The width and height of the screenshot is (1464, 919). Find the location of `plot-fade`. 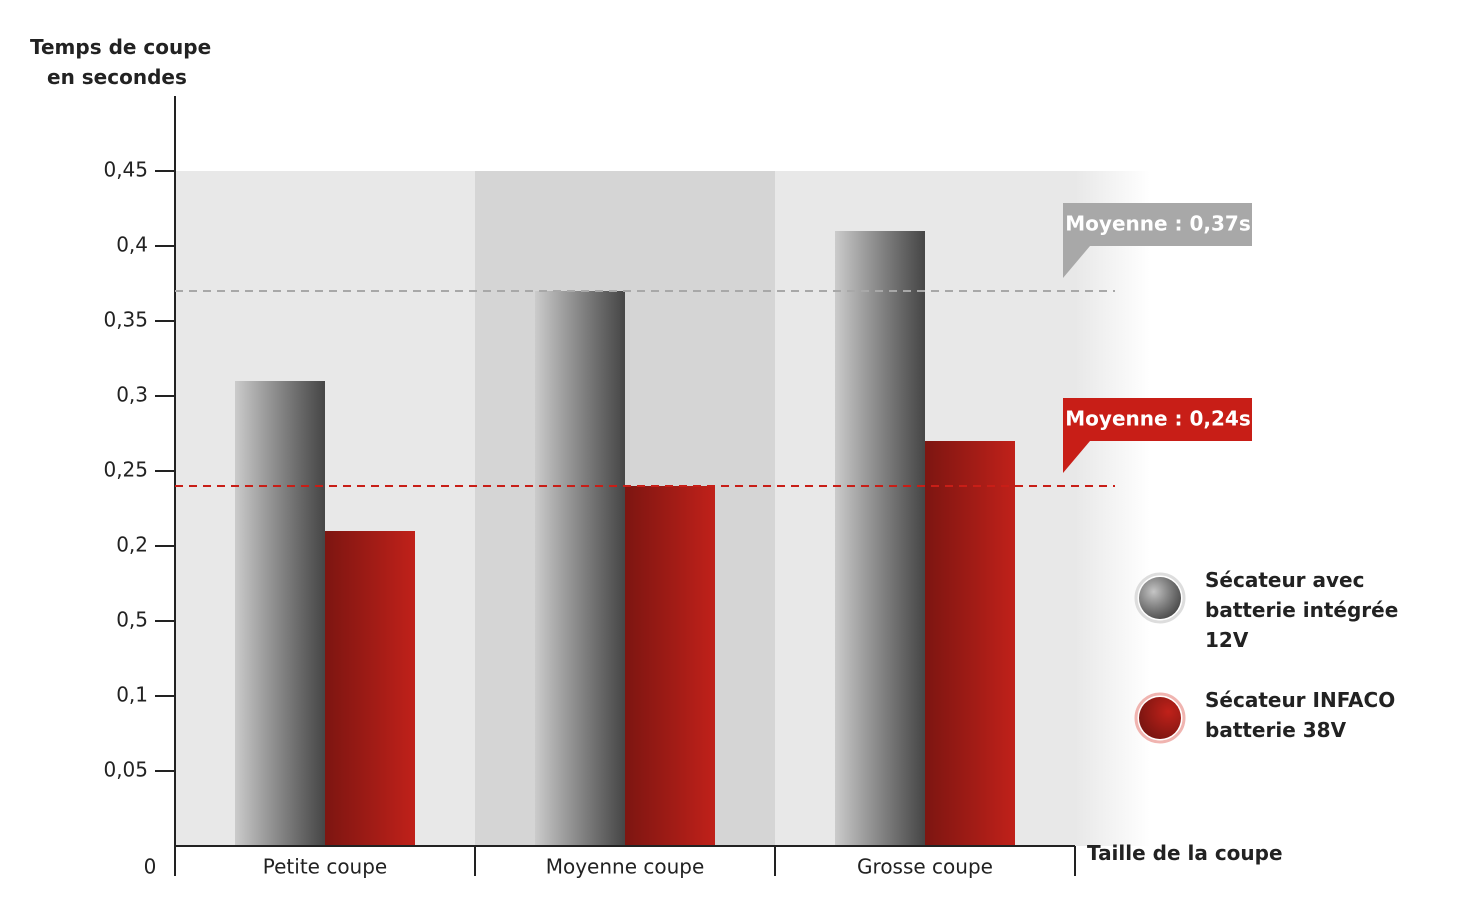

plot-fade is located at coordinates (1112, 508).